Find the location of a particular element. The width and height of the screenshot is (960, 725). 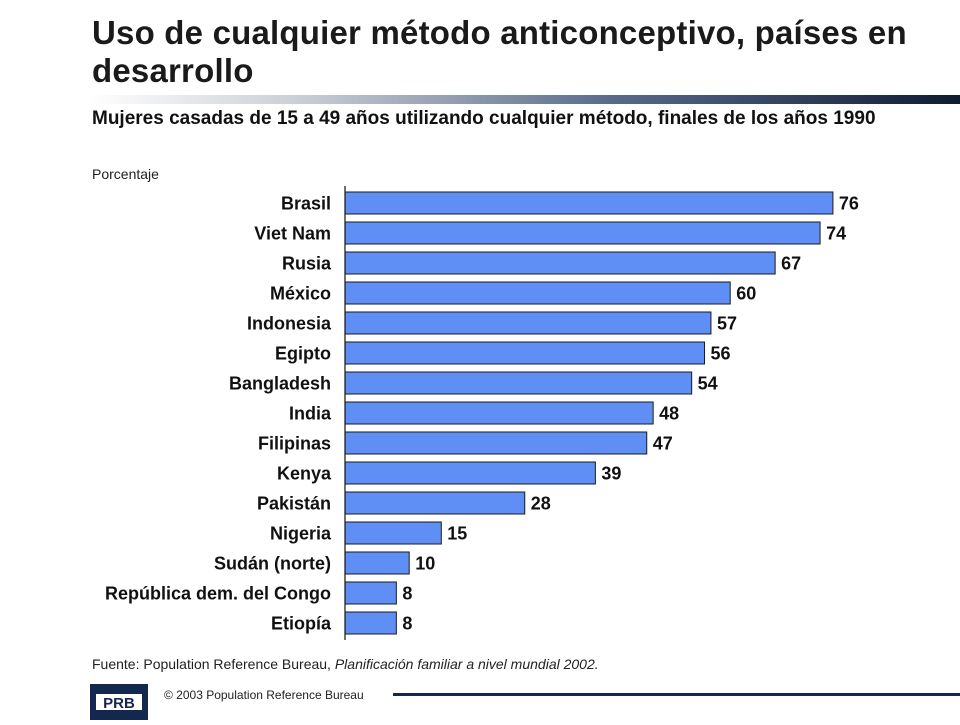

data-label-brasil: 76 is located at coordinates (849, 204).